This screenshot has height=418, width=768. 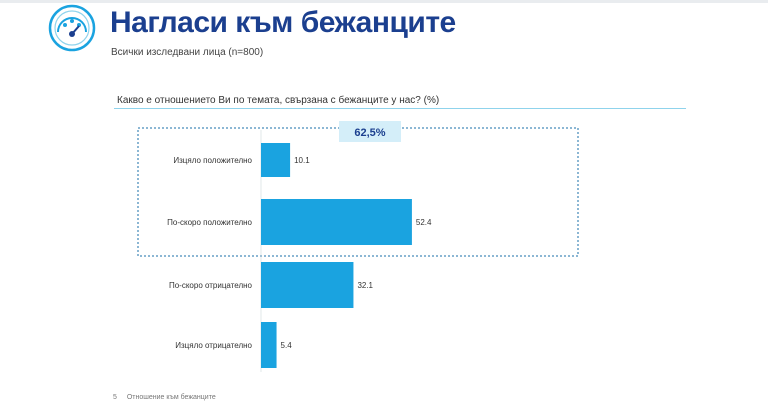 I want to click on footer: 5 Отношение към бежанците, so click(x=168, y=397).